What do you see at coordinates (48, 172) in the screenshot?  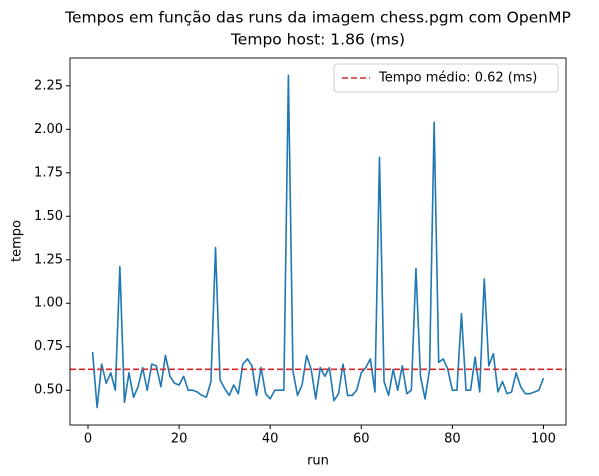 I see `y-tick-label: 1.75` at bounding box center [48, 172].